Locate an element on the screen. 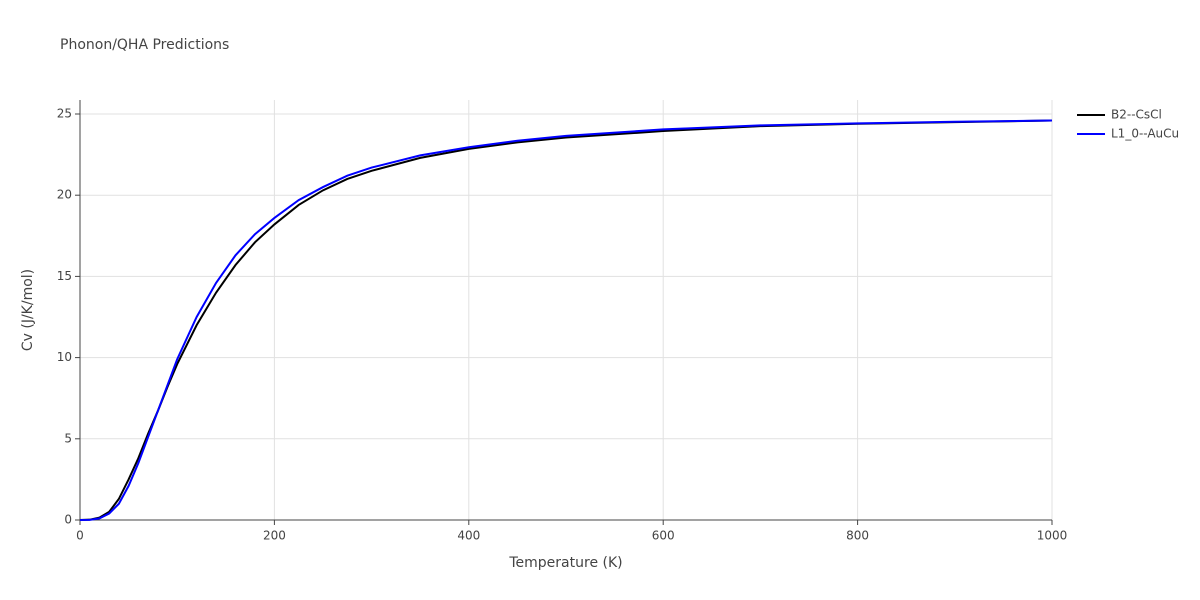 The height and width of the screenshot is (600, 1200). y-tick-label: 5 is located at coordinates (68, 438).